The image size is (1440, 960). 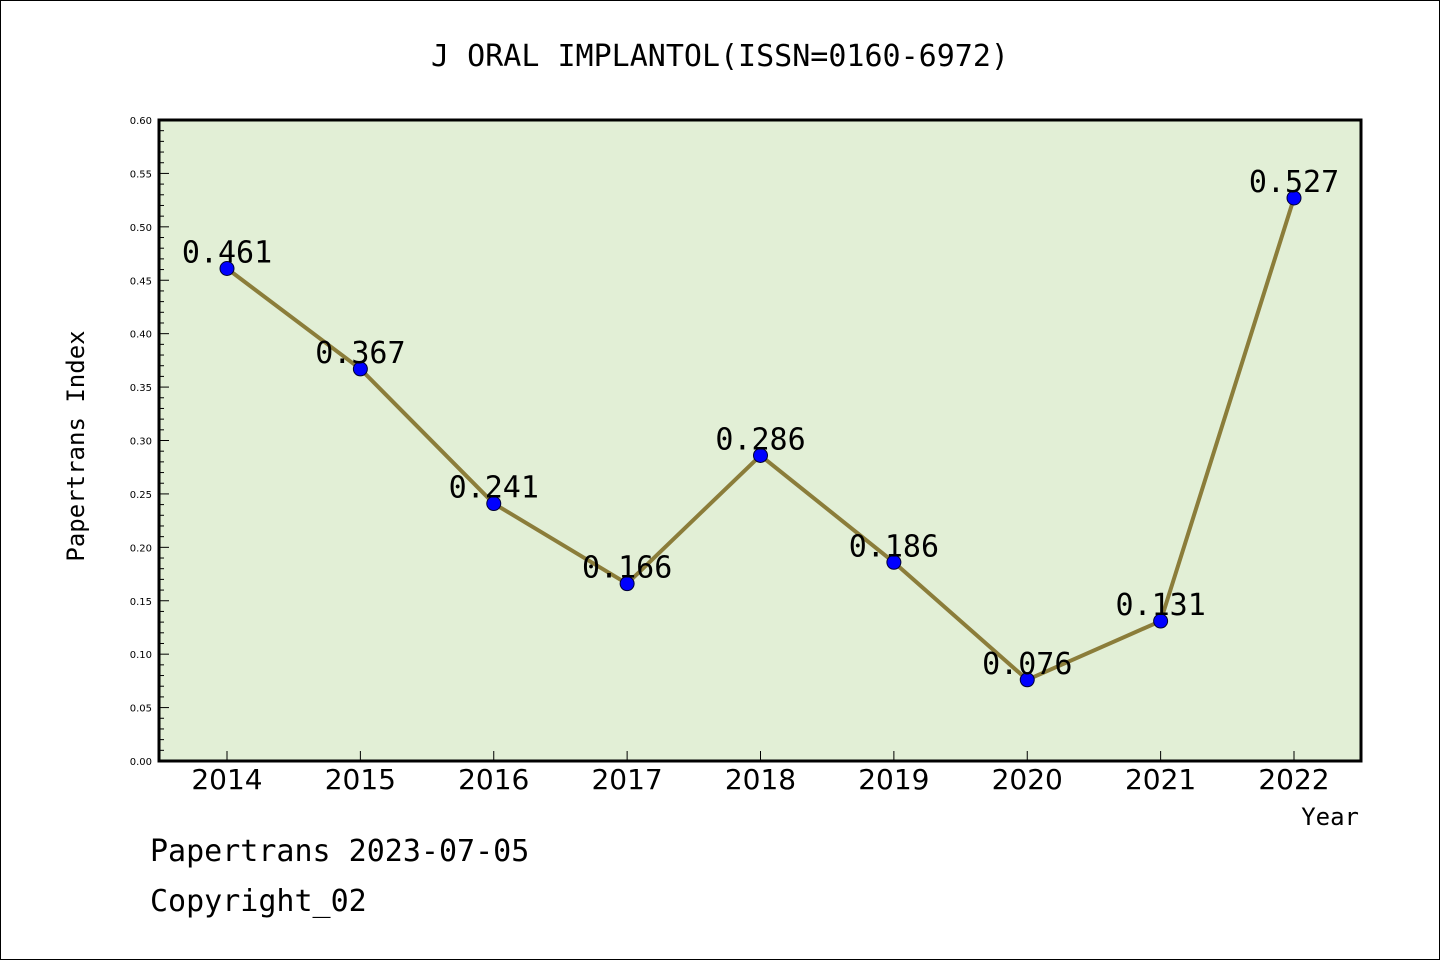 What do you see at coordinates (1294, 182) in the screenshot?
I see `data-label: 0.527` at bounding box center [1294, 182].